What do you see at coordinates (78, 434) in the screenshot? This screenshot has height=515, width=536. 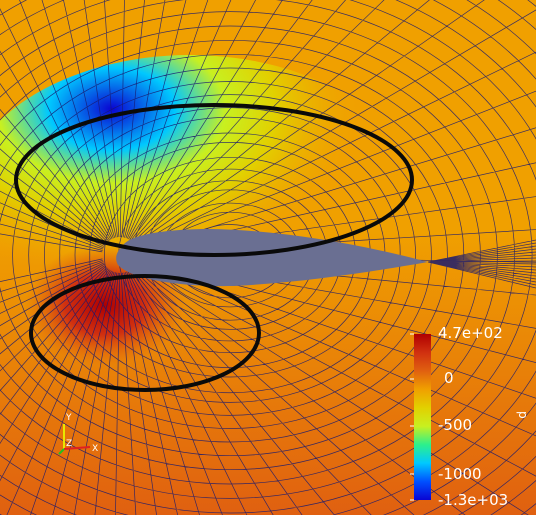 I see `orientation-axes: Y X Z` at bounding box center [78, 434].